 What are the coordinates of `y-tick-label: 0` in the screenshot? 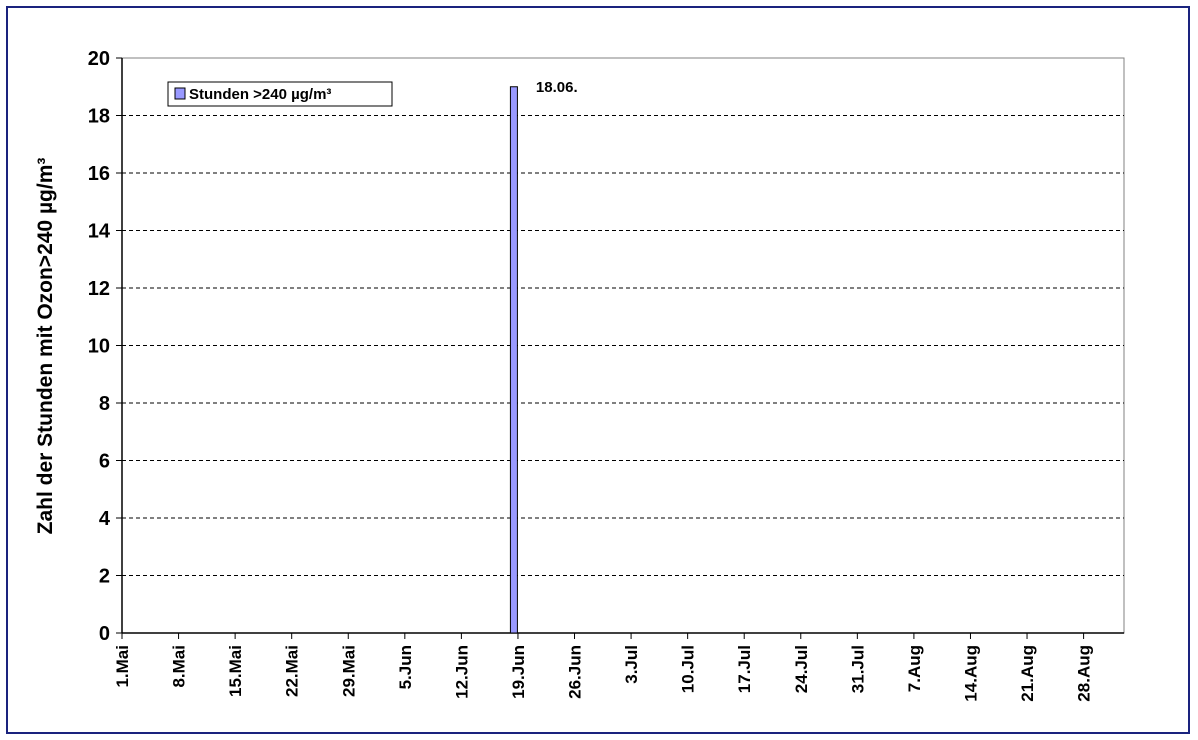 It's located at (104, 634).